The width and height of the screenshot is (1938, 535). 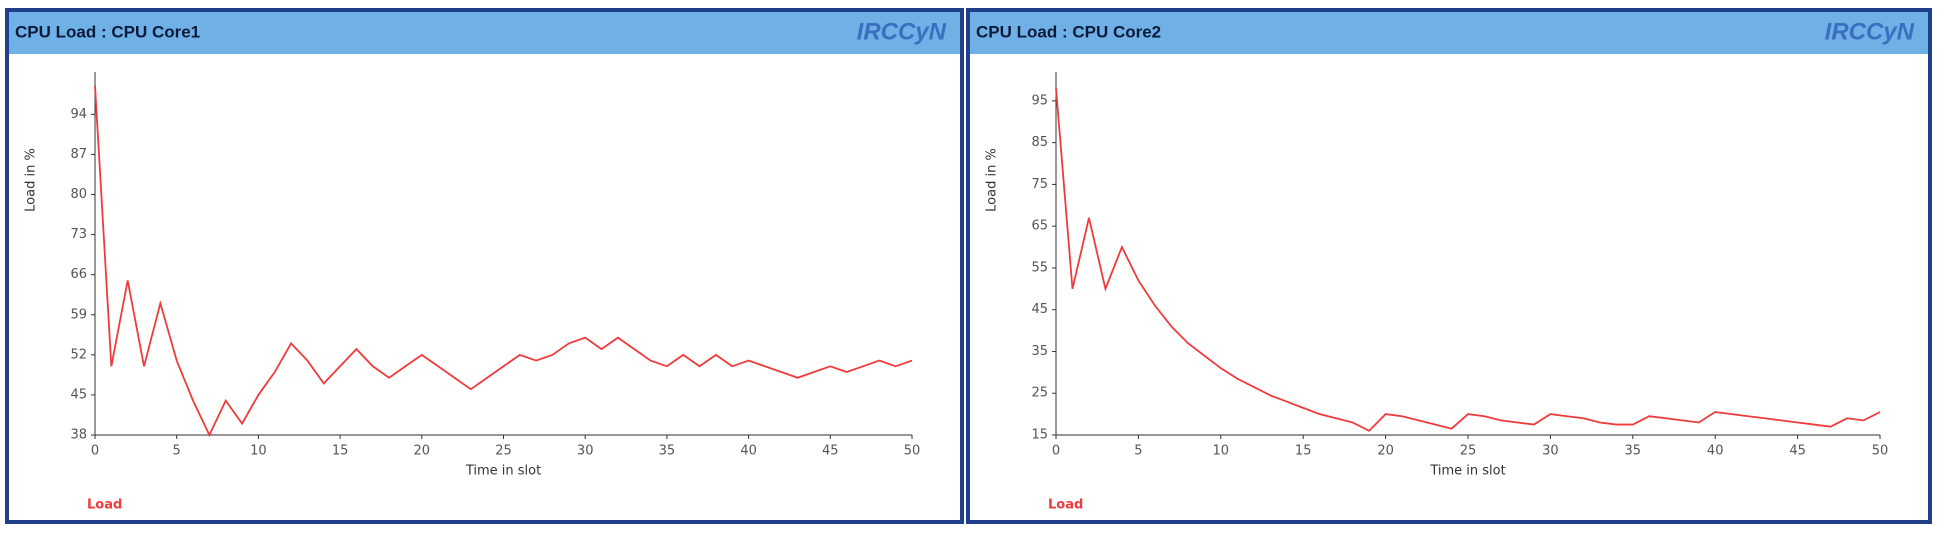 What do you see at coordinates (78, 114) in the screenshot?
I see `y-tick-label: 94` at bounding box center [78, 114].